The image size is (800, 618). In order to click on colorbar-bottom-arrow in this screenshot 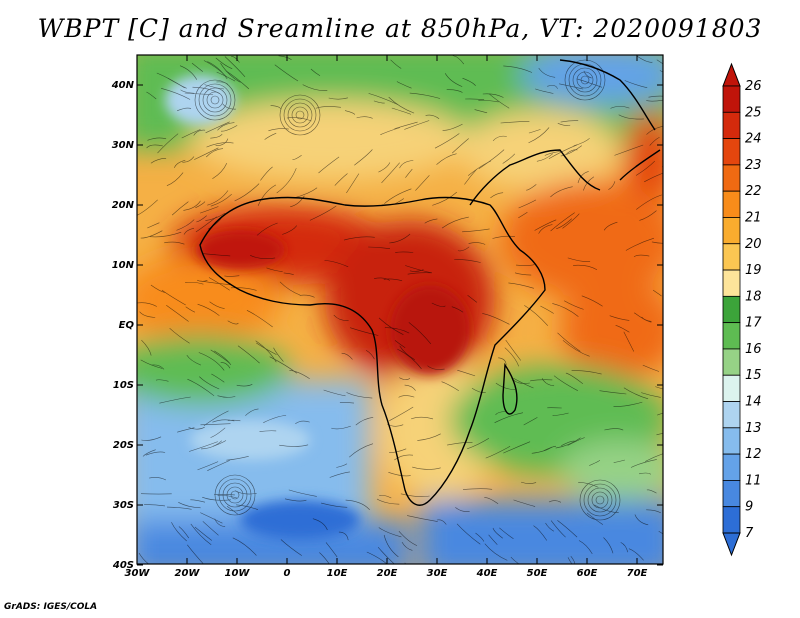, I will do `click(731, 544)`.